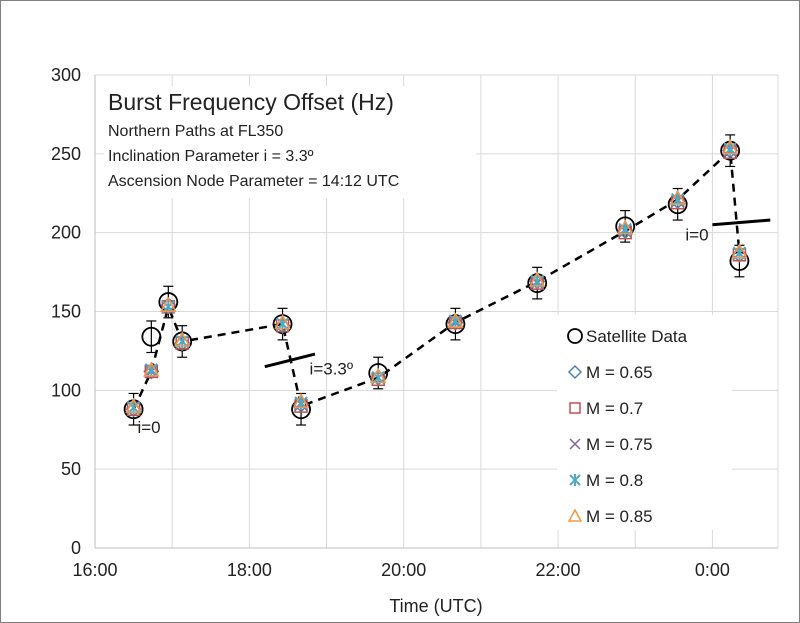 The image size is (800, 623). Describe the element at coordinates (76, 548) in the screenshot. I see `y-tick-label: 0` at that location.